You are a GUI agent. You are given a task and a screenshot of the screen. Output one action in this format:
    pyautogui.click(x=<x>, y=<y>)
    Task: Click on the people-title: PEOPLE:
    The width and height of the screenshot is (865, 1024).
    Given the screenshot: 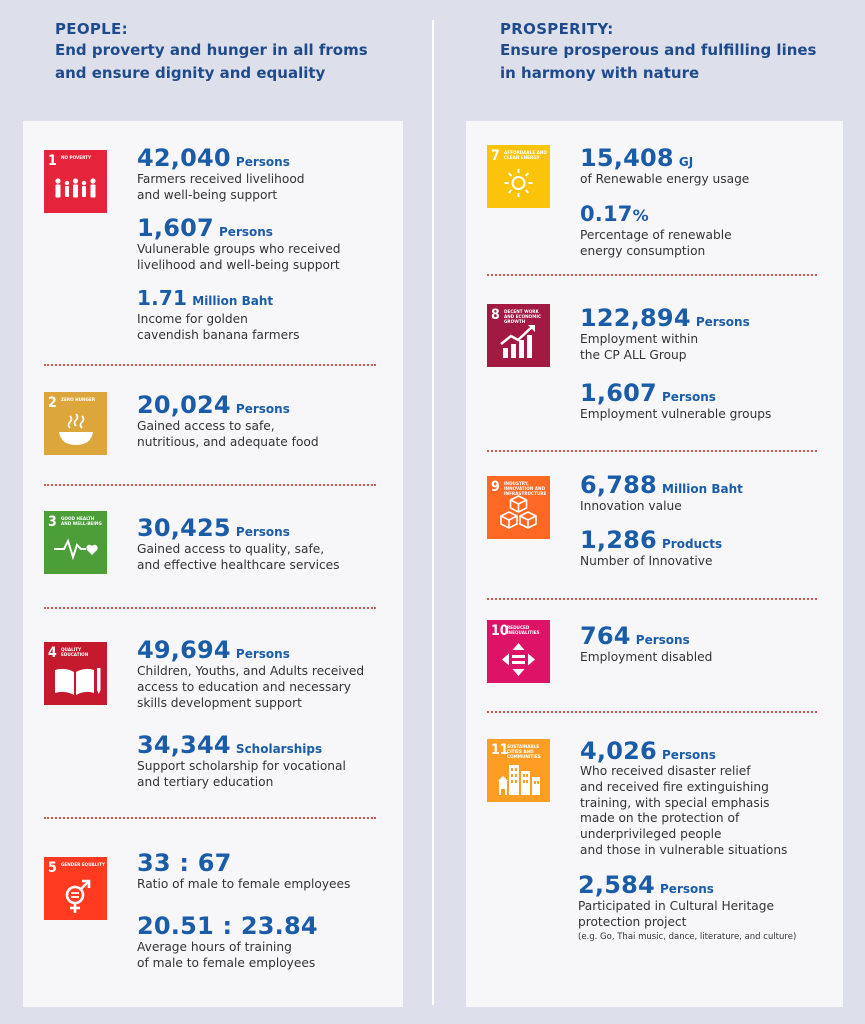 What is the action you would take?
    pyautogui.click(x=91, y=29)
    